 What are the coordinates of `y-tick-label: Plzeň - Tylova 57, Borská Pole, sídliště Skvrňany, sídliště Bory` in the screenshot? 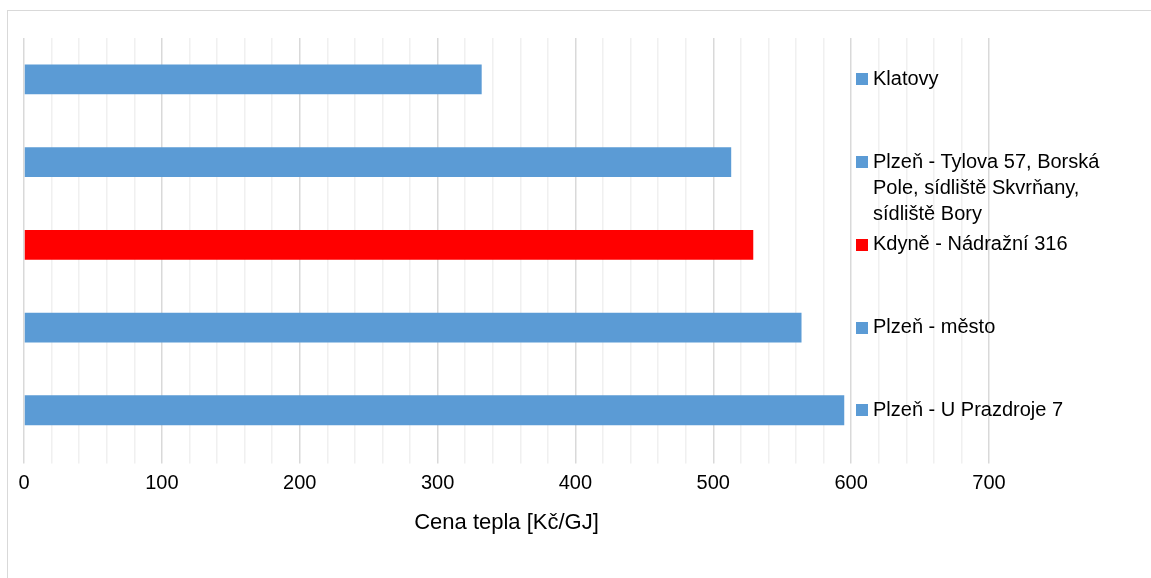 It's located at (987, 186).